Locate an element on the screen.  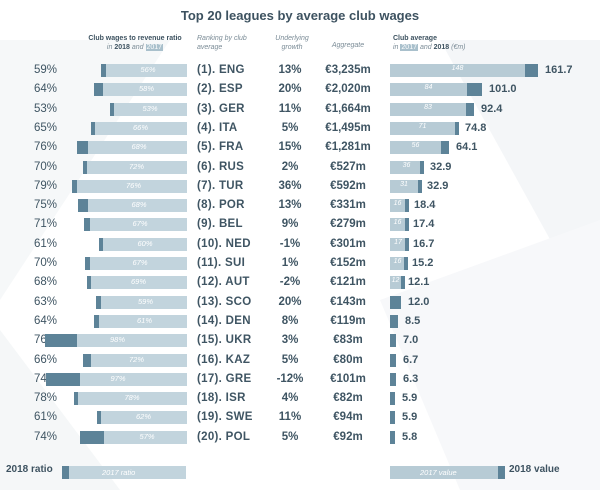
aggregate-value: €94m is located at coordinates (348, 417).